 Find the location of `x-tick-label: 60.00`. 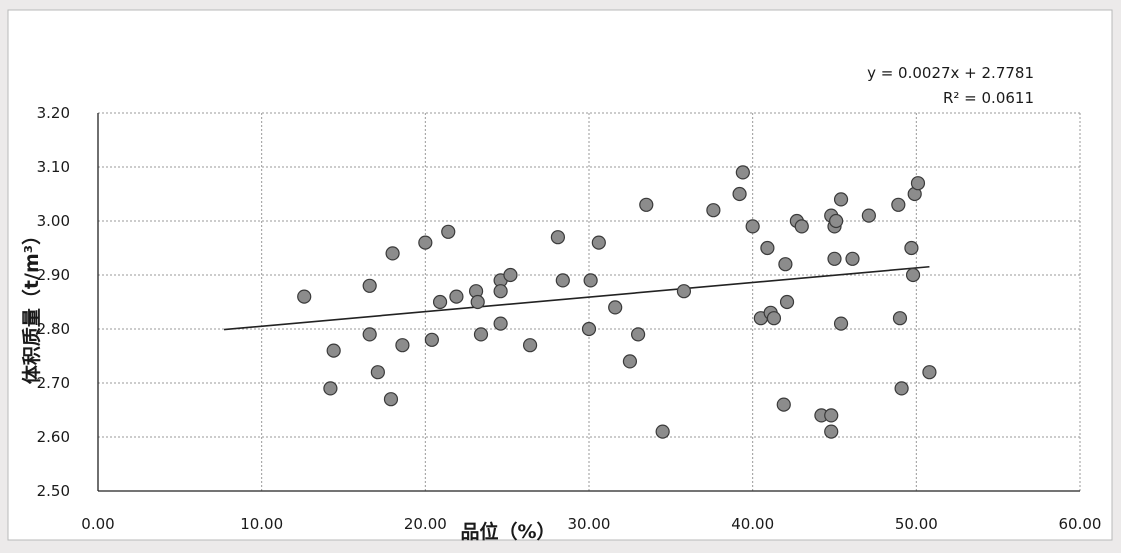

x-tick-label: 60.00 is located at coordinates (1080, 524).